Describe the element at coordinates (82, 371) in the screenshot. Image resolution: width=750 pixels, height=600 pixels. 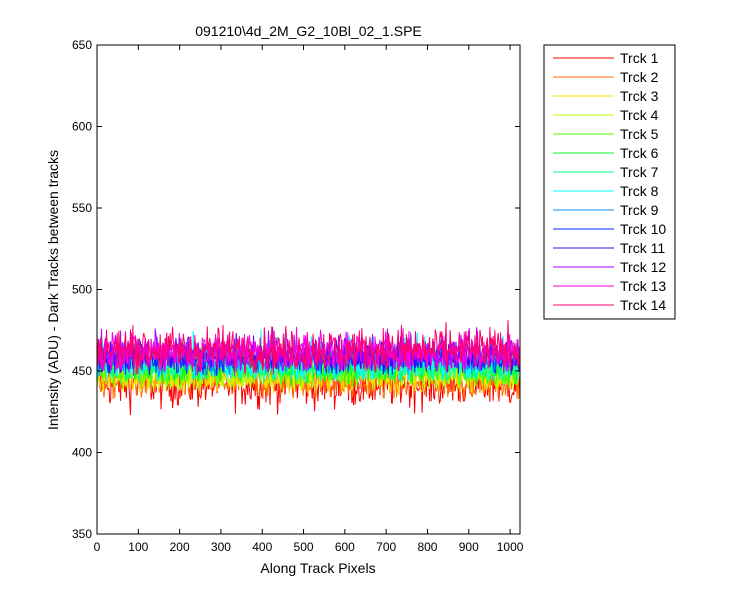
I see `y-tick-label: 450` at that location.